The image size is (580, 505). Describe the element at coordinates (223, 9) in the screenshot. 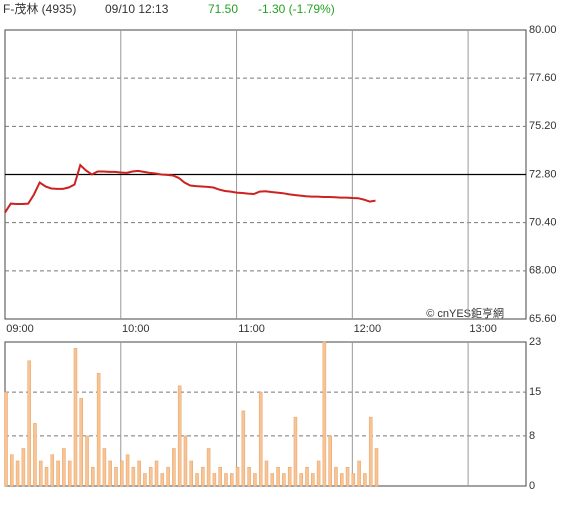

I see `last-price: 71.50` at that location.